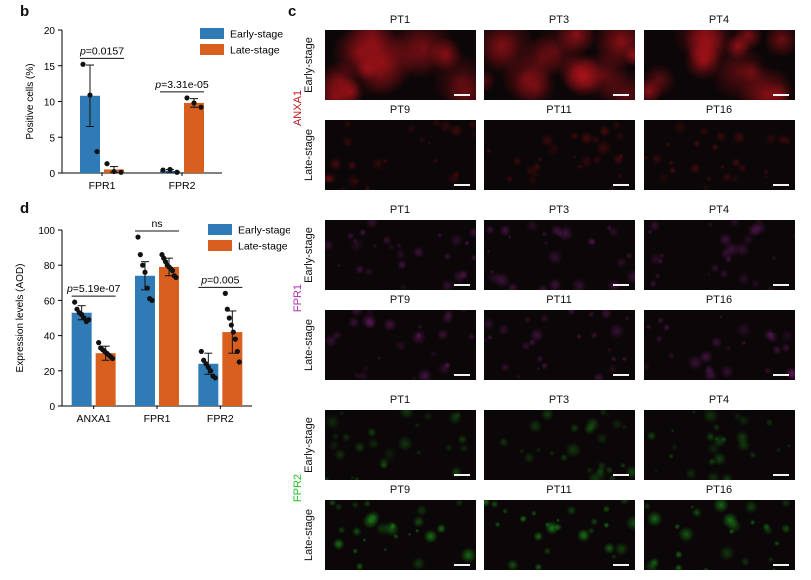 The image size is (811, 580). Describe the element at coordinates (719, 255) in the screenshot. I see `micrograph-fpr1-pt4` at that location.